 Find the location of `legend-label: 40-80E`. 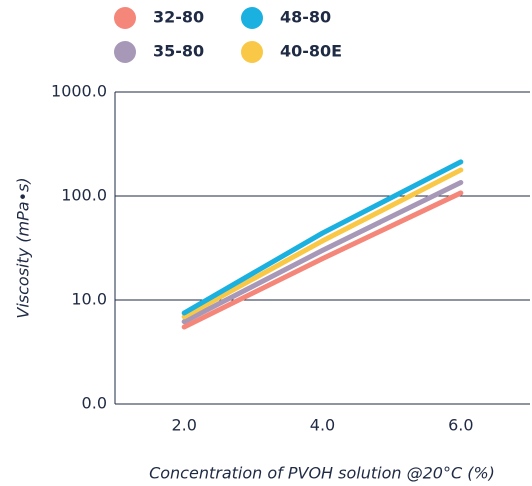

legend-label: 40-80E is located at coordinates (311, 51).